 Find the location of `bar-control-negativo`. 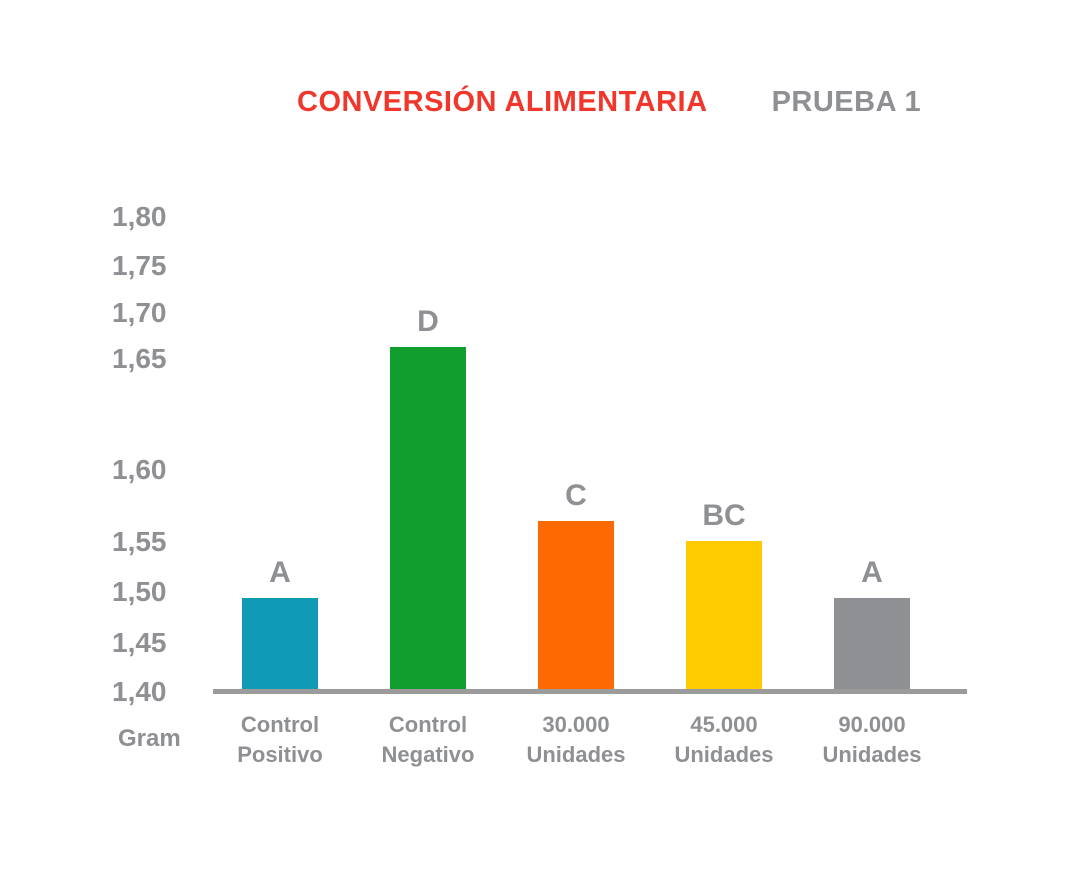

bar-control-negativo is located at coordinates (428, 518).